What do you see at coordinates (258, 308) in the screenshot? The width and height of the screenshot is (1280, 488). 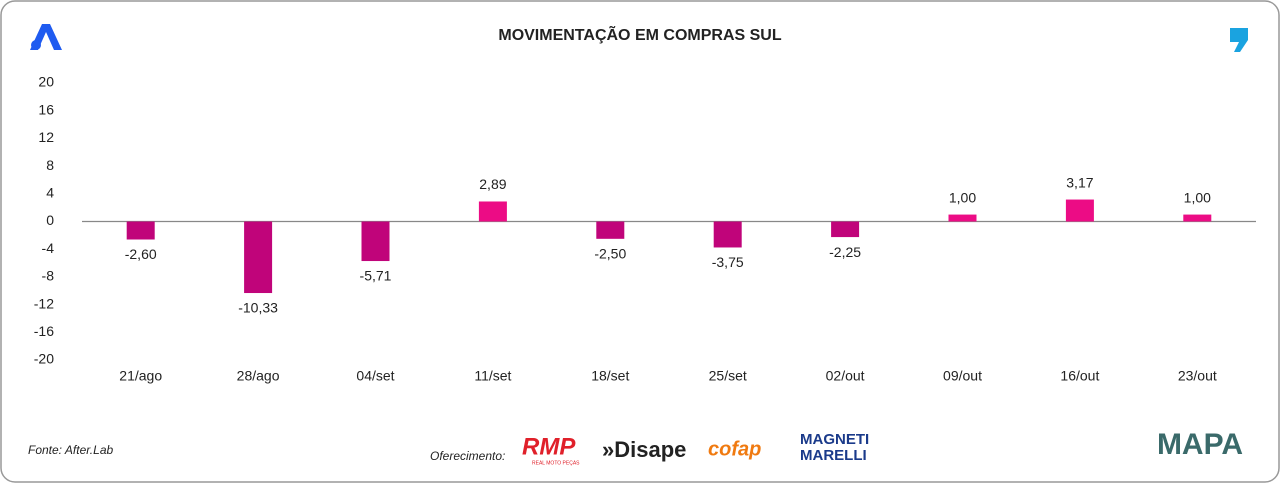 I see `value-label: -10,33` at bounding box center [258, 308].